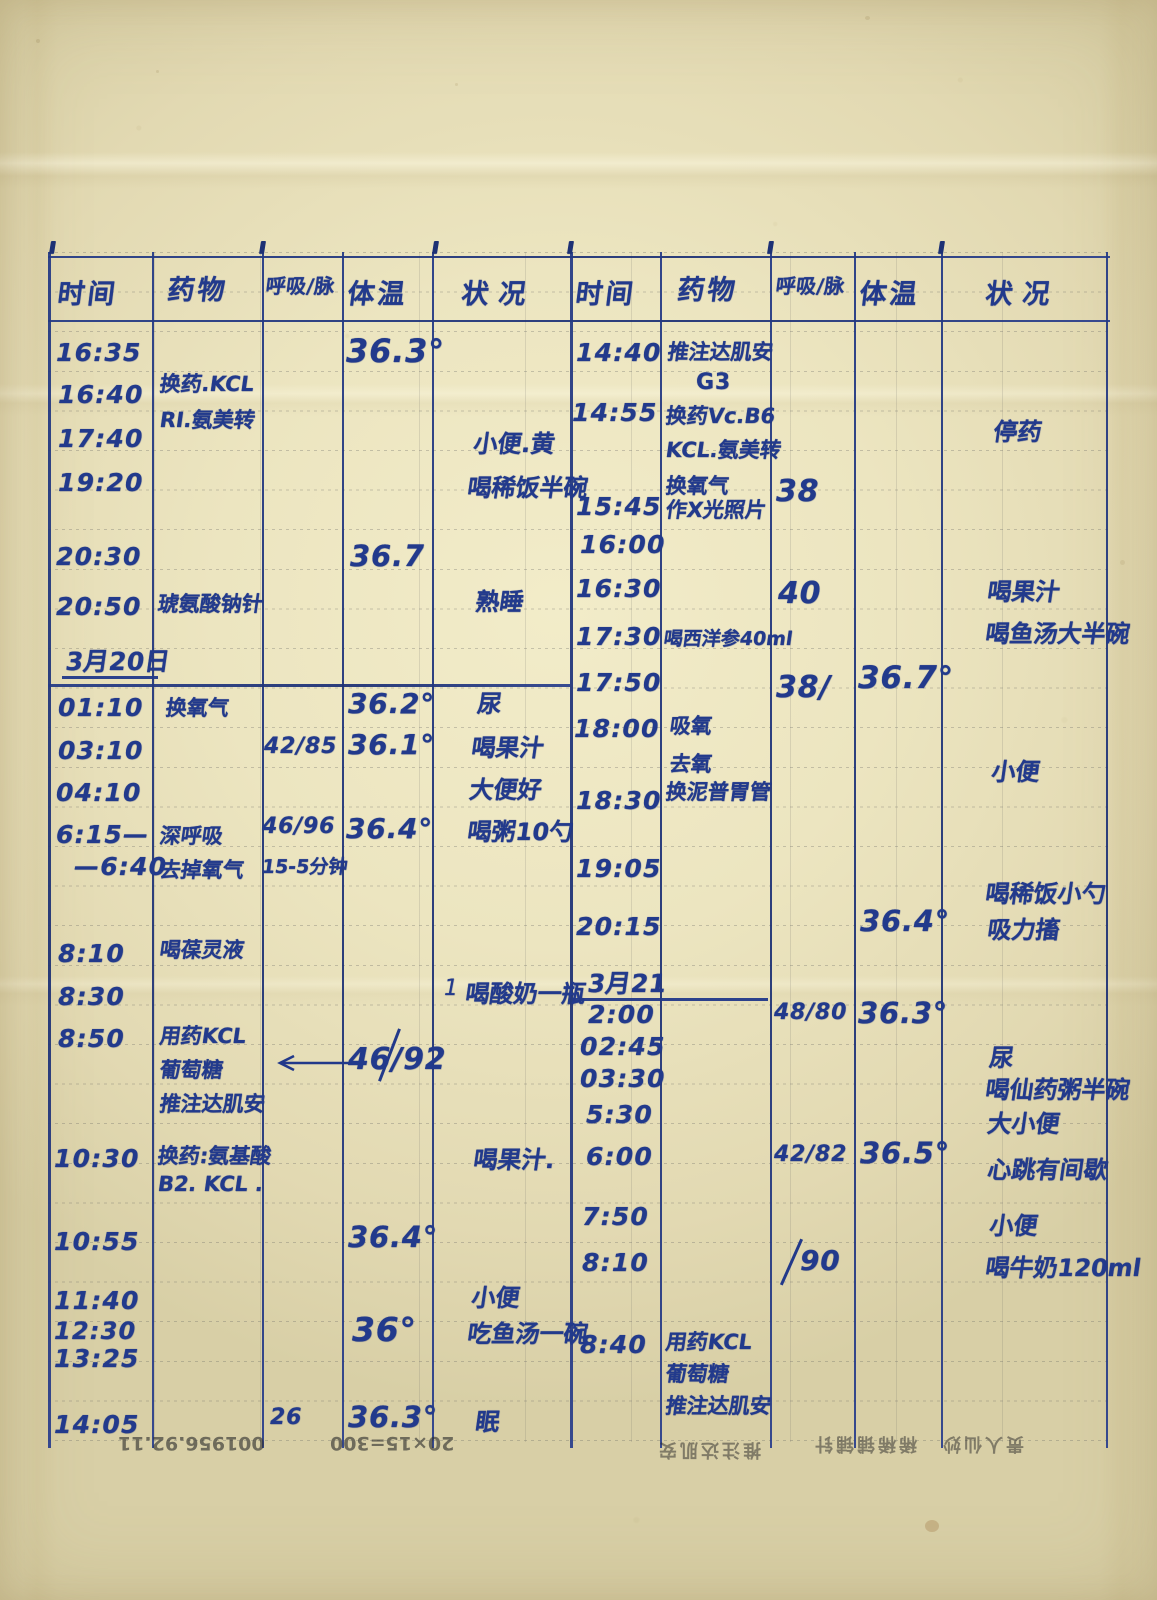 The image size is (1157, 1600). I want to click on column-line-med-right, so click(771, 850).